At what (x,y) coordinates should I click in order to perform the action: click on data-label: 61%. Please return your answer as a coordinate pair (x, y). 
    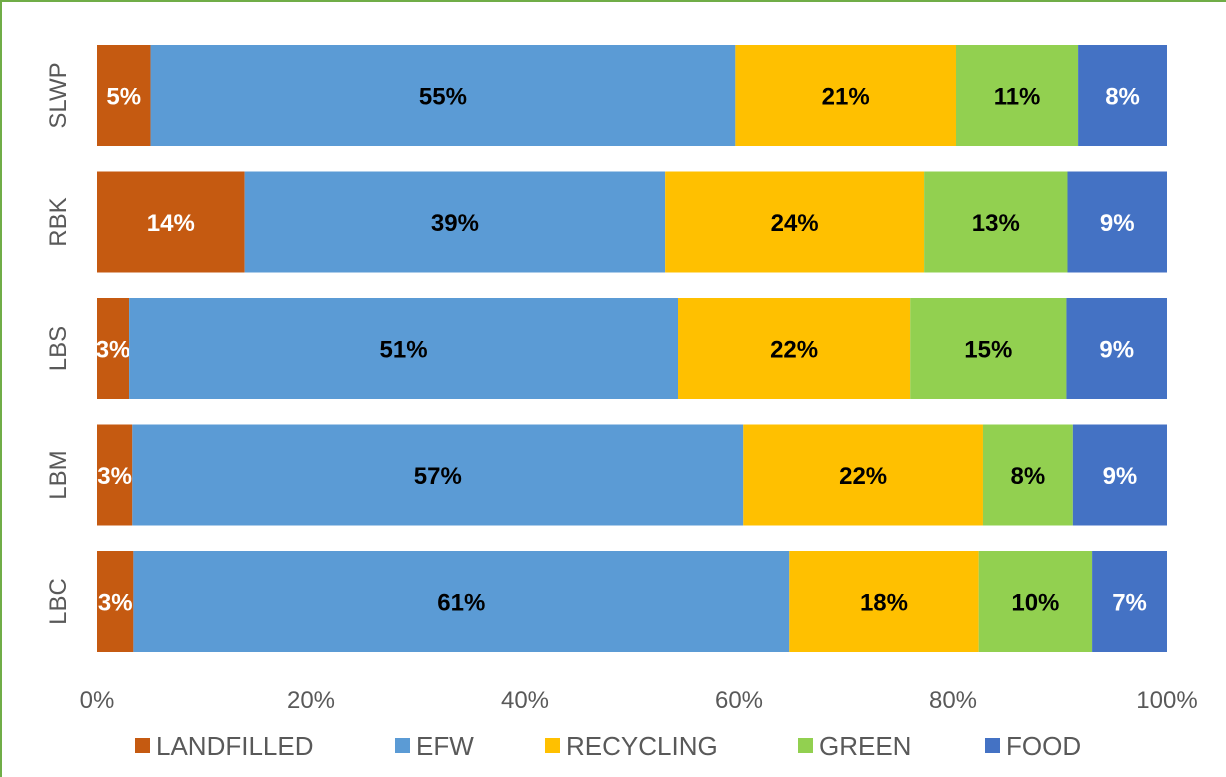
    Looking at the image, I should click on (461, 603).